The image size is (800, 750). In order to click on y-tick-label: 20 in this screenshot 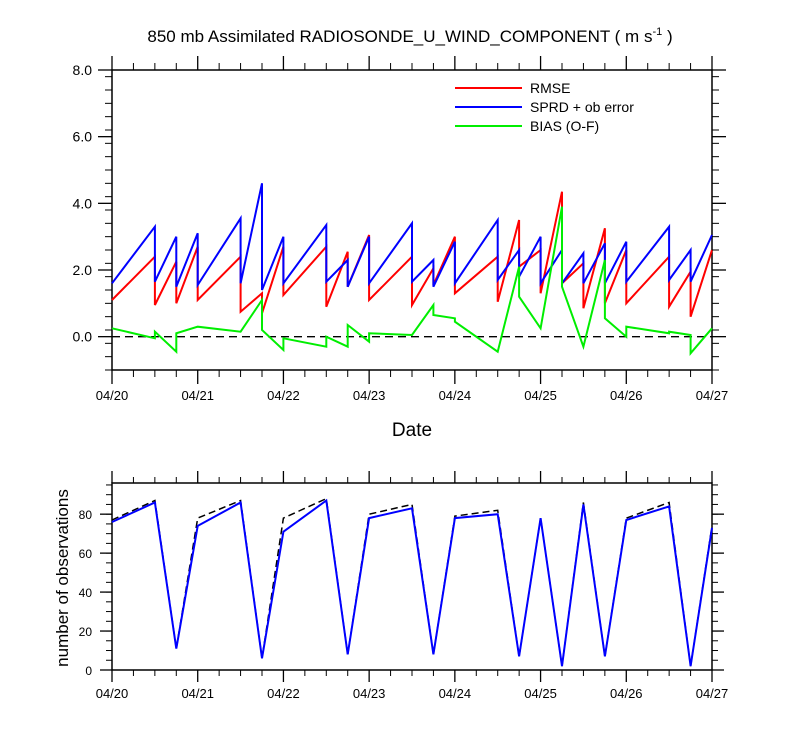, I will do `click(86, 632)`.